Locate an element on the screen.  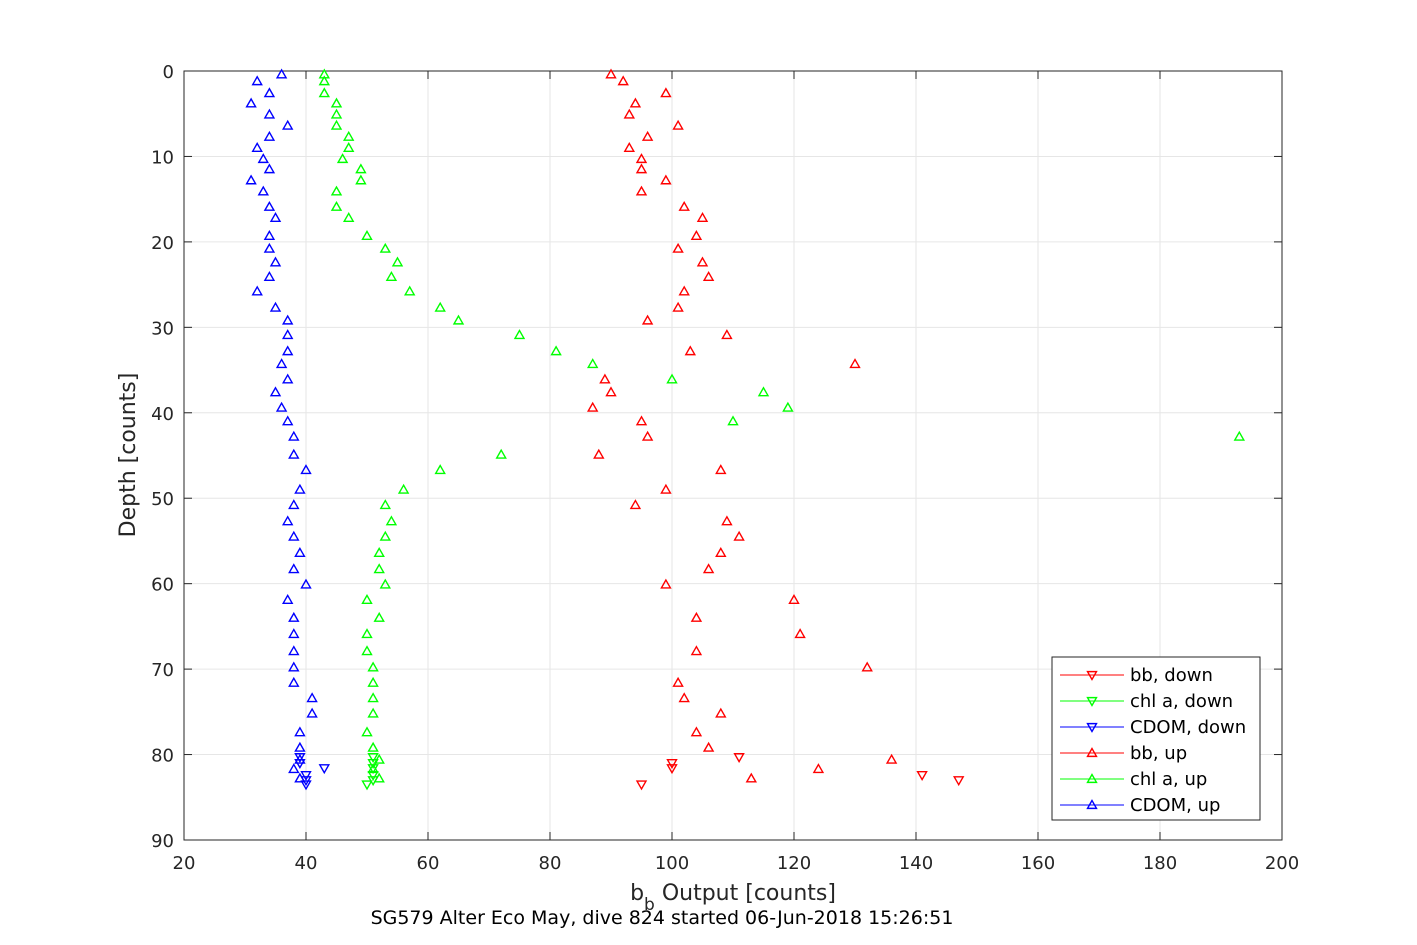
legend-label: bb, up is located at coordinates (1158, 753).